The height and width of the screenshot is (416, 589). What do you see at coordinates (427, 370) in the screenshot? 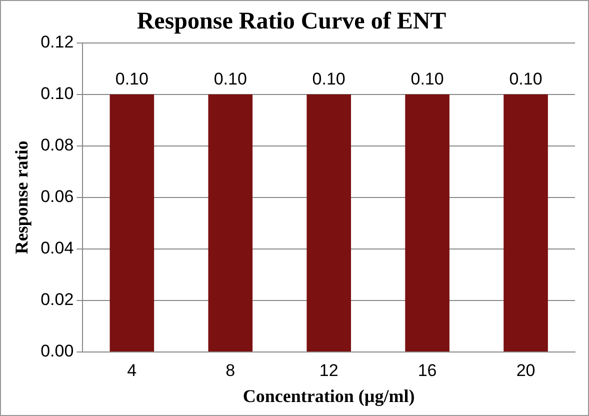
I see `x-tick-label: 16` at bounding box center [427, 370].